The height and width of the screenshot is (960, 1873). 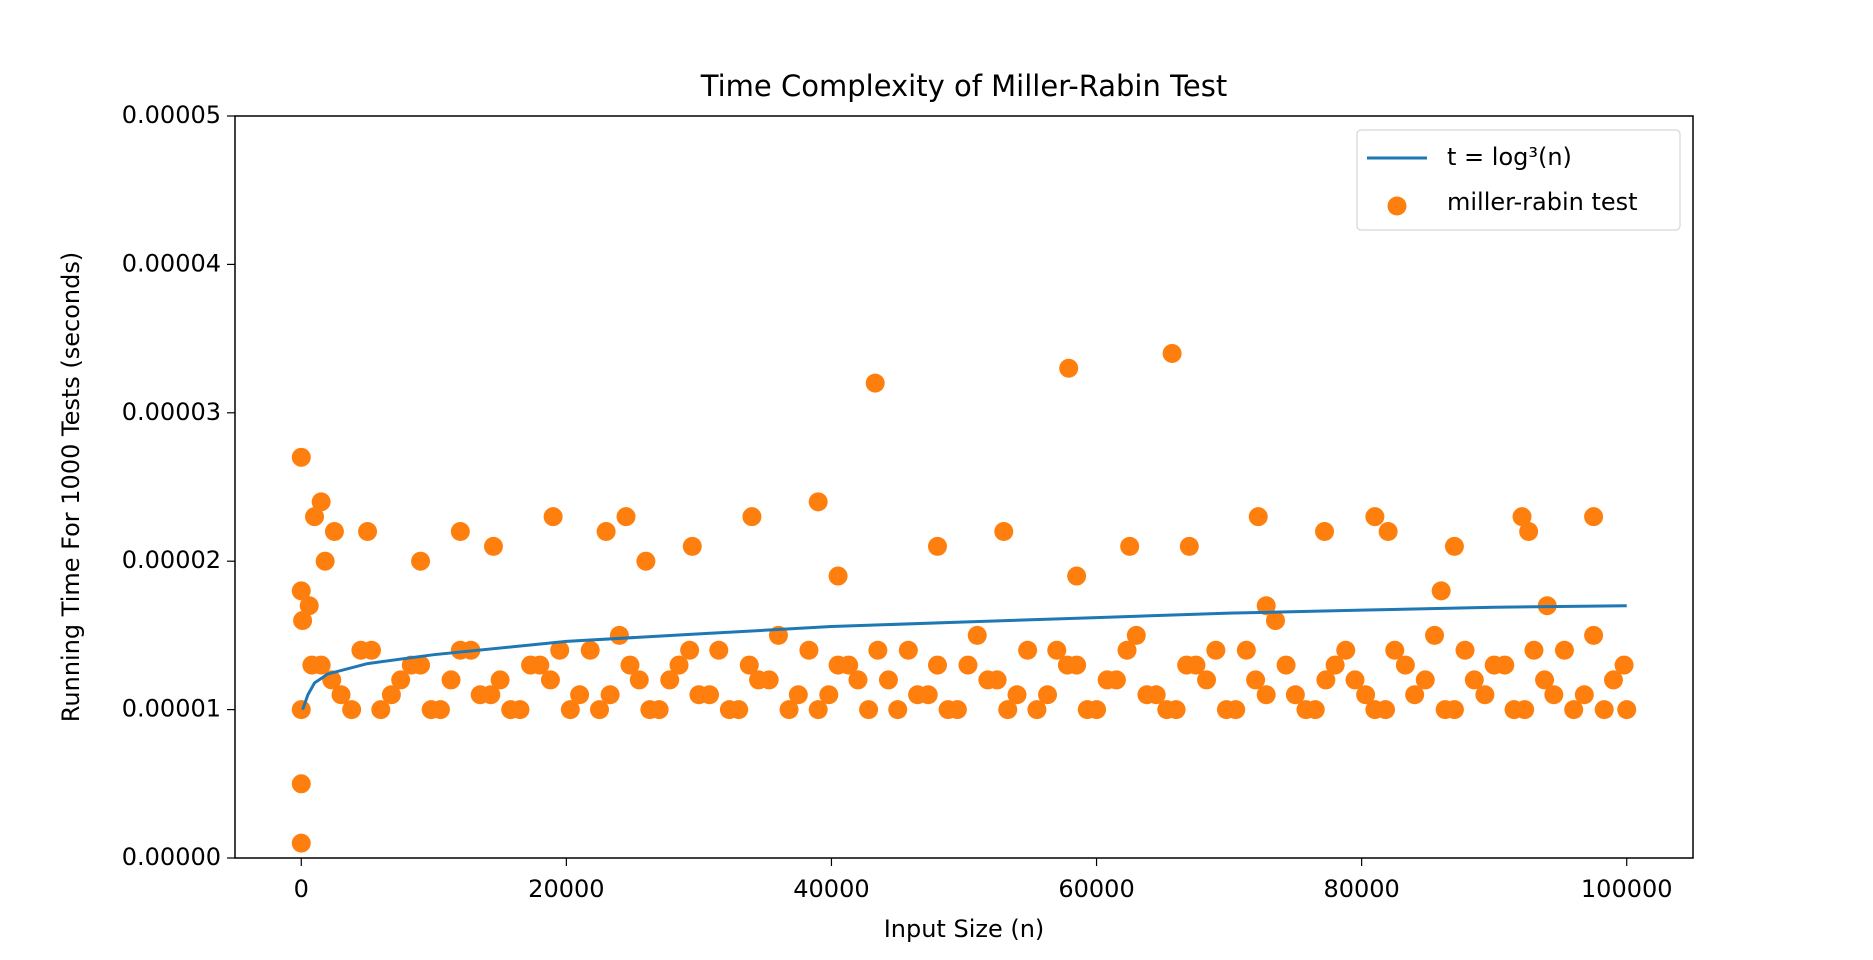 I want to click on x-tick-label: 40000, so click(x=831, y=889).